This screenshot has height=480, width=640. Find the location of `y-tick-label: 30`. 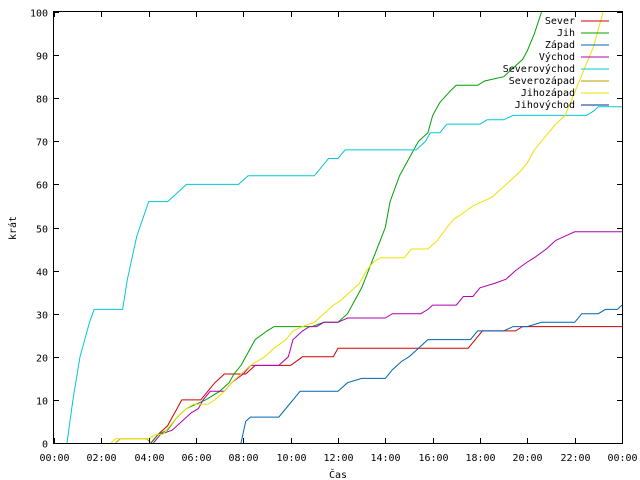

y-tick-label: 30 is located at coordinates (42, 316).